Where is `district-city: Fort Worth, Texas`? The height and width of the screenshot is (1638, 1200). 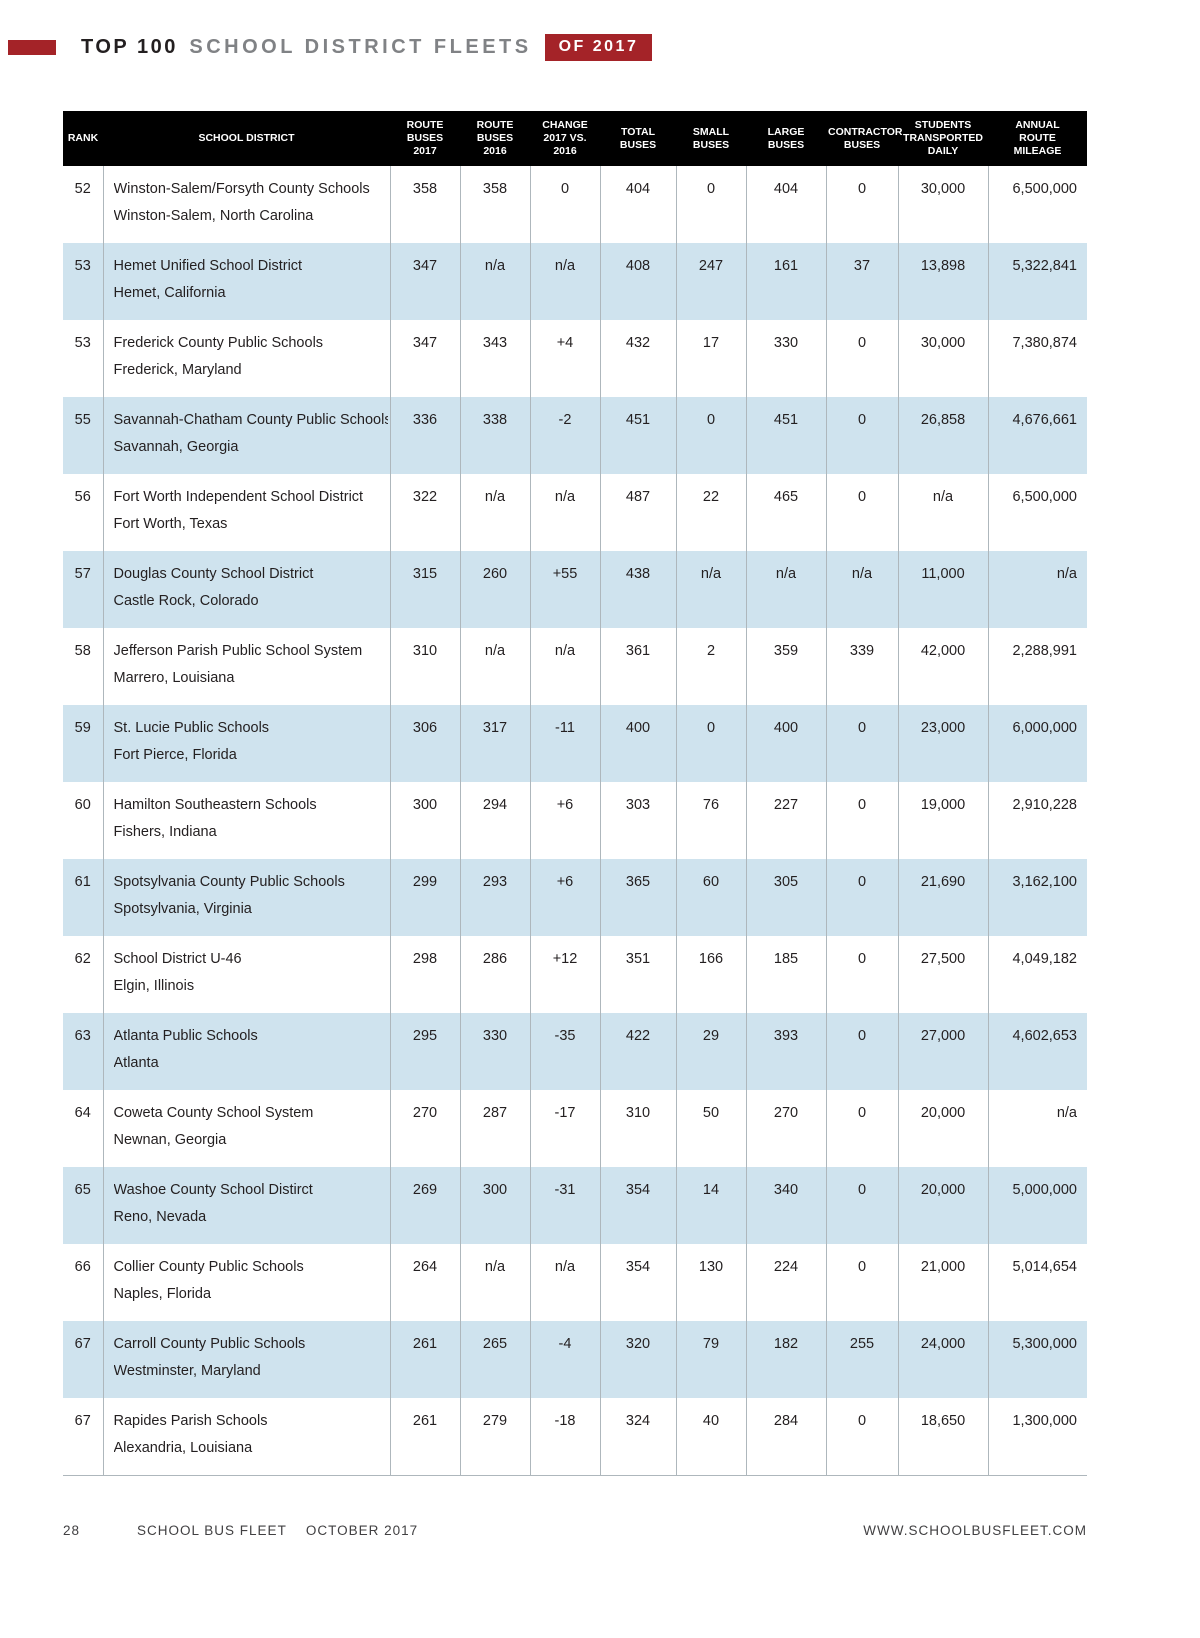 district-city: Fort Worth, Texas is located at coordinates (170, 524).